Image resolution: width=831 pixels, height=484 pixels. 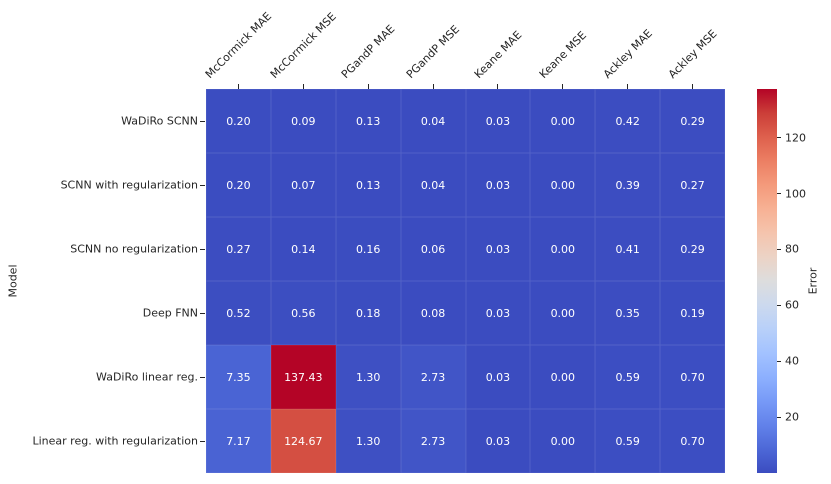 What do you see at coordinates (13, 281) in the screenshot?
I see `y-axis-label: Model` at bounding box center [13, 281].